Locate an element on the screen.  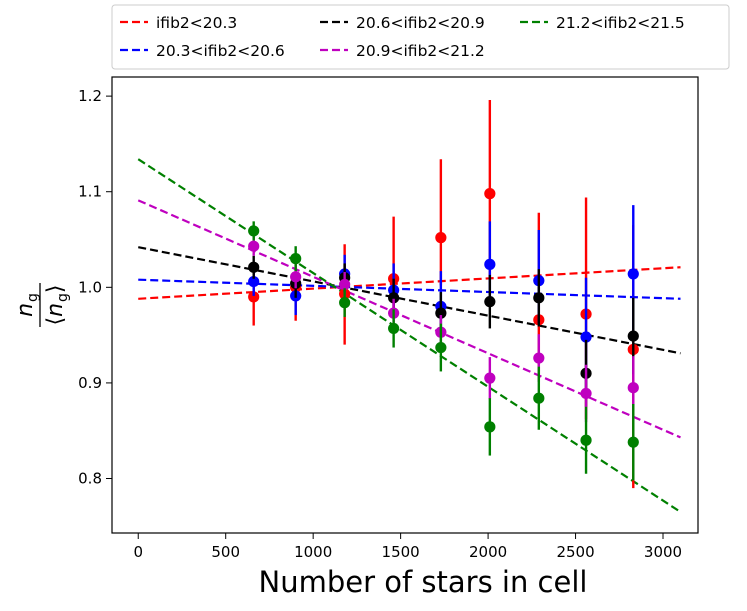
y-label-denominator: ⟨ng⟩ is located at coordinates (57, 304).